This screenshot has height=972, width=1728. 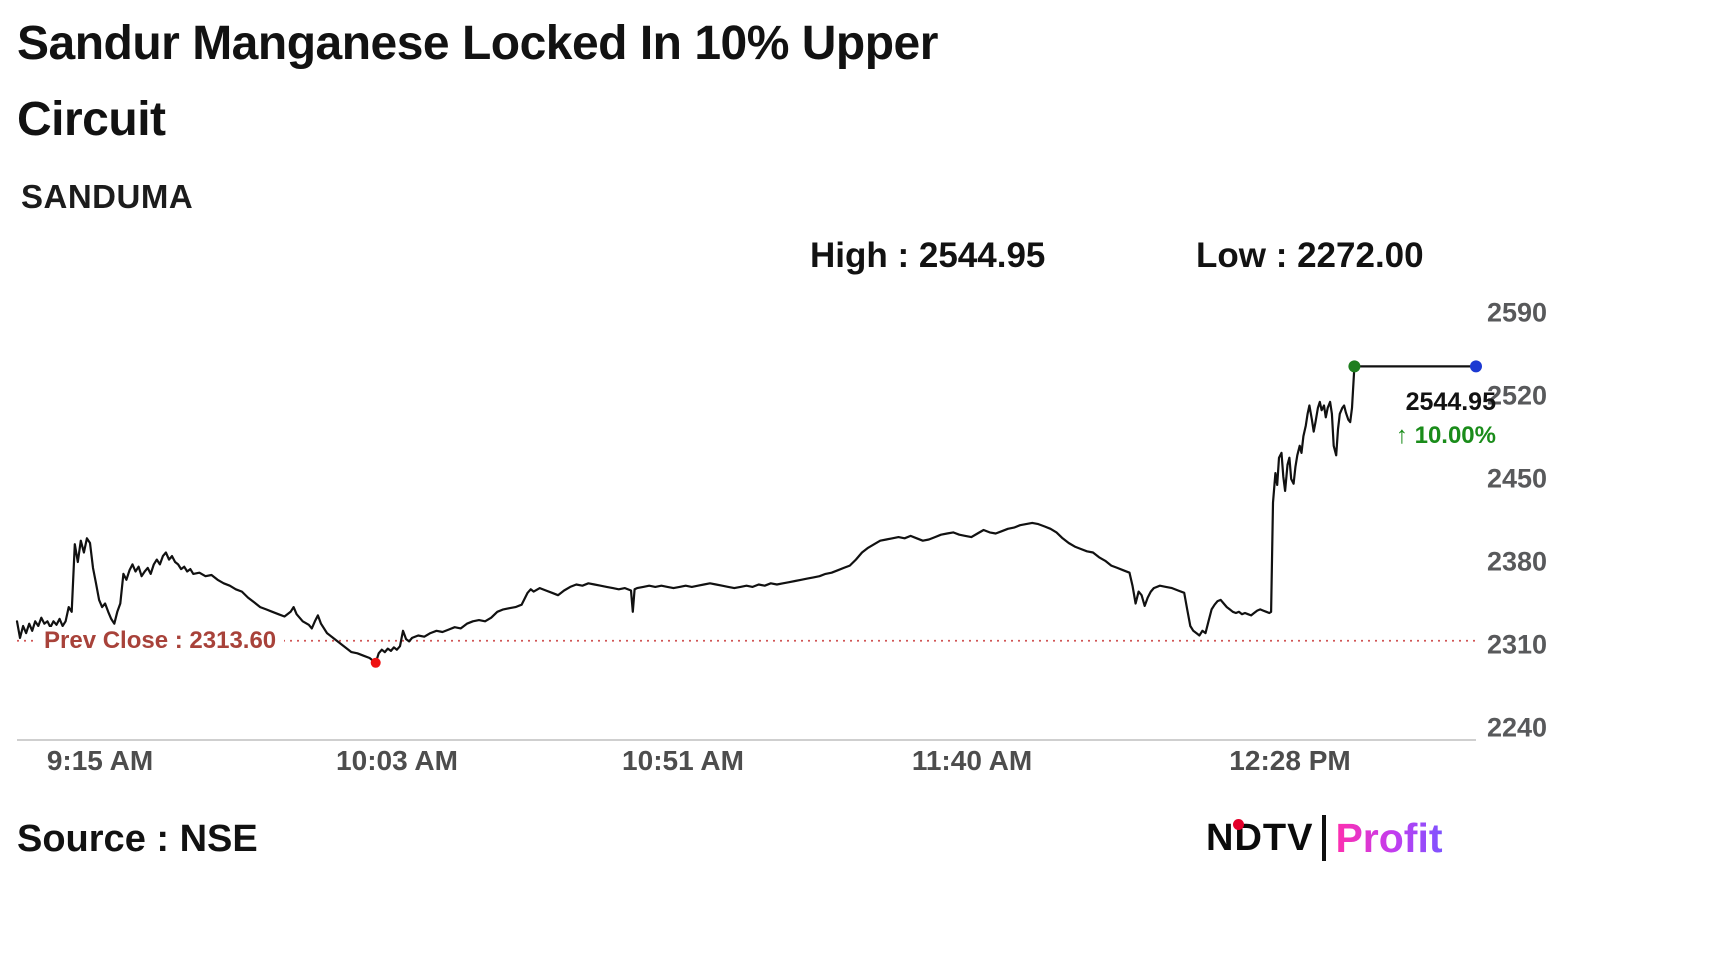 What do you see at coordinates (683, 760) in the screenshot?
I see `x-axis-label: 10:51 AM` at bounding box center [683, 760].